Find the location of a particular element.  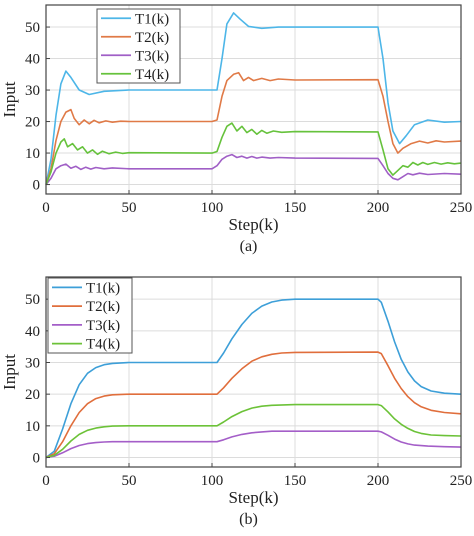

panel-caption: (b) is located at coordinates (248, 519).